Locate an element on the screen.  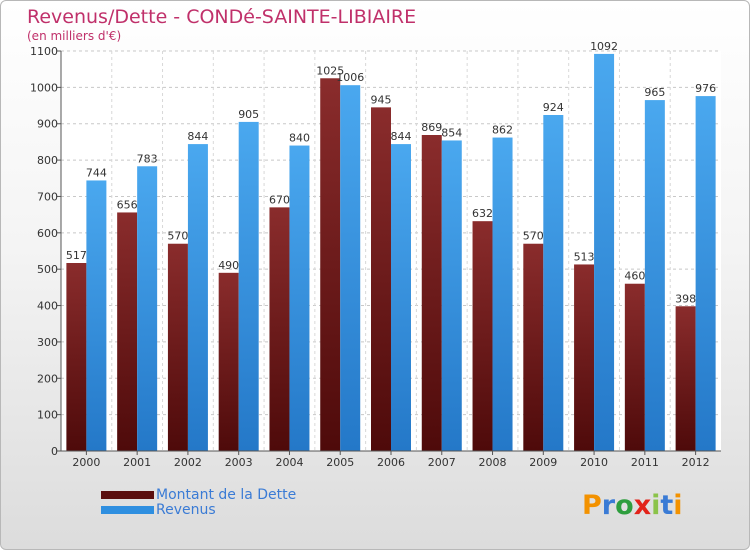
legend-item-dette: Montant de la Dette is located at coordinates (199, 494).